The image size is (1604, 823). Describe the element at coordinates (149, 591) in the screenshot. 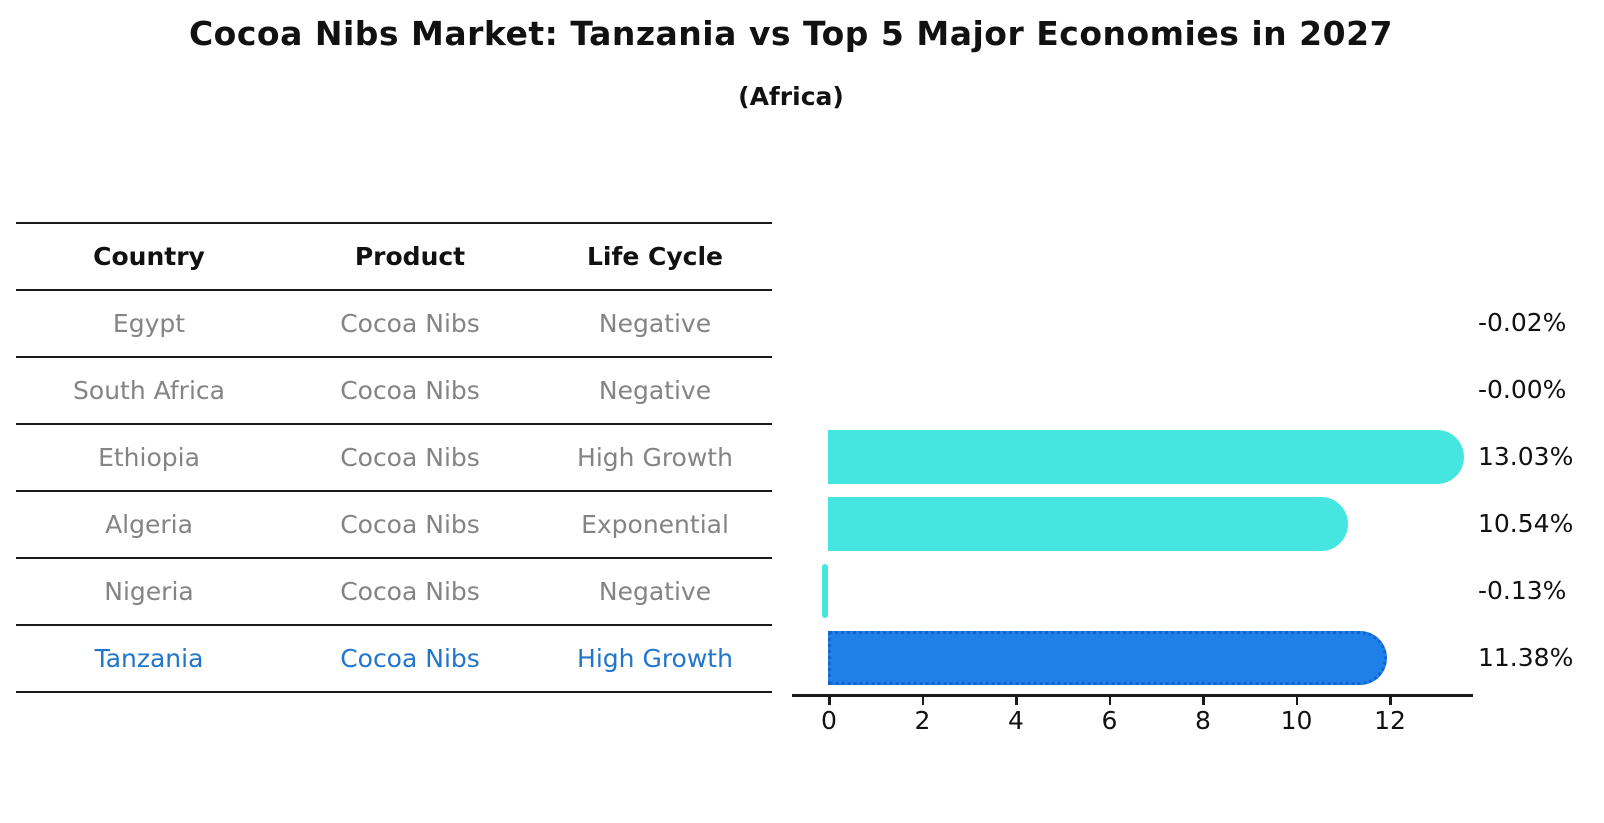

I see `table-cell-country: Nigeria` at that location.